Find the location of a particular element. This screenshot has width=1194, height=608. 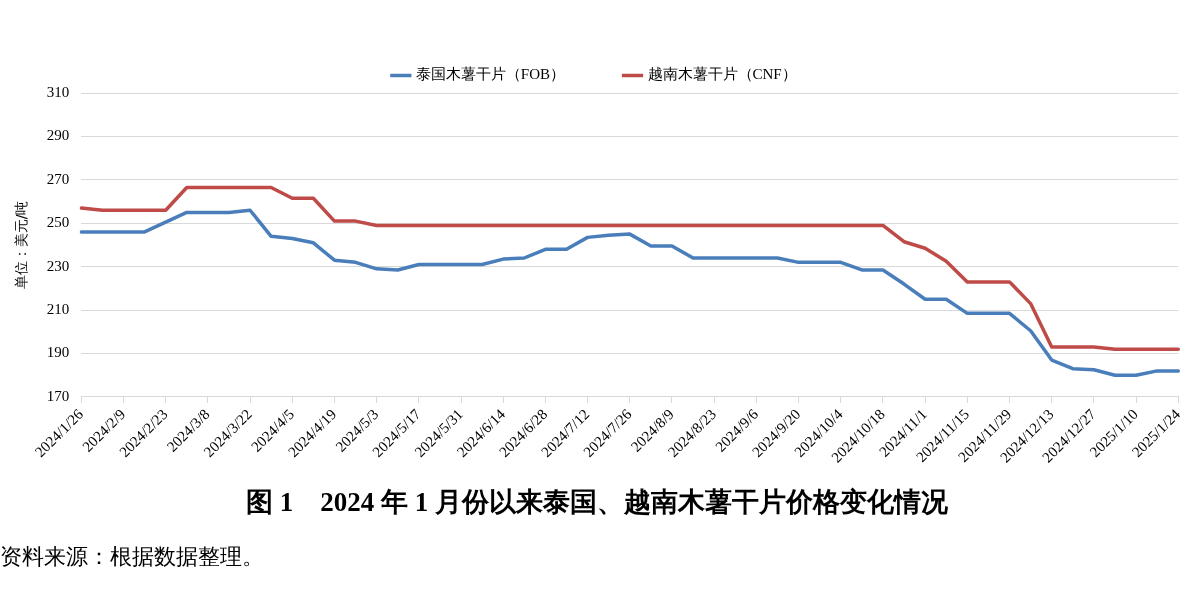

y-tick-label: 170 is located at coordinates (58, 395).